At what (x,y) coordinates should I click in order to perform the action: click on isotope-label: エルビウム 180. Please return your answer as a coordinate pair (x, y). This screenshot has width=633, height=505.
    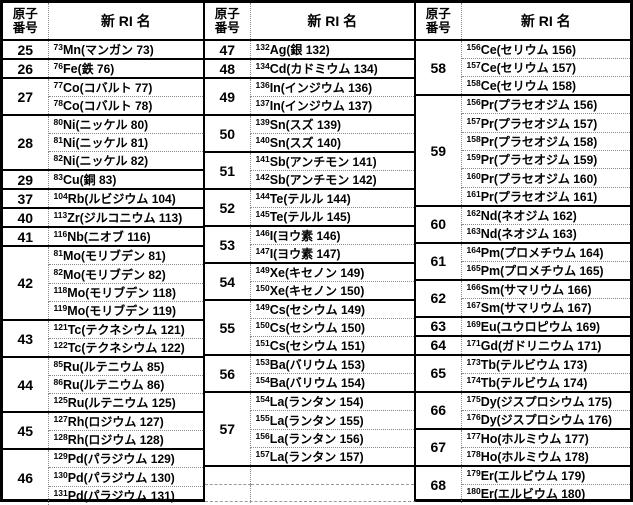
    Looking at the image, I should click on (539, 494).